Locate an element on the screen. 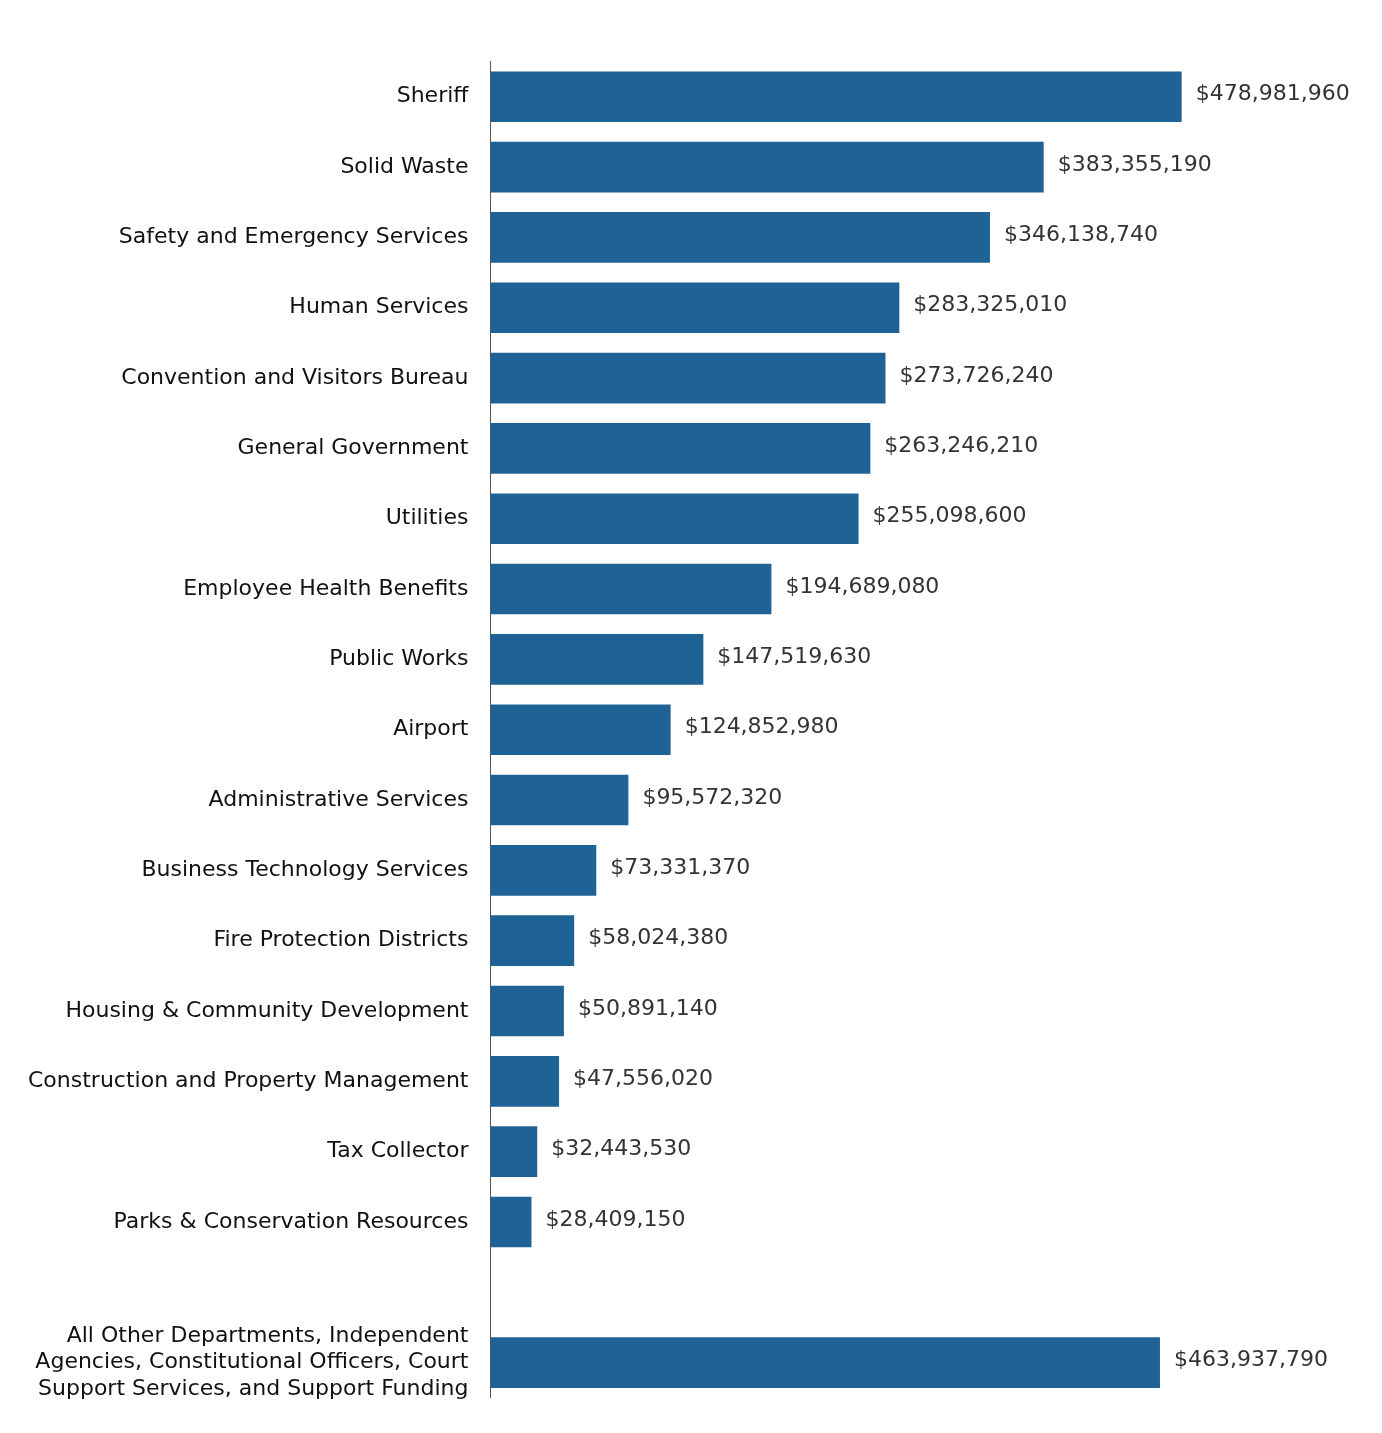 Image resolution: width=1382 pixels, height=1433 pixels. y-tick-label: Convention and Visitors Bureau is located at coordinates (295, 376).